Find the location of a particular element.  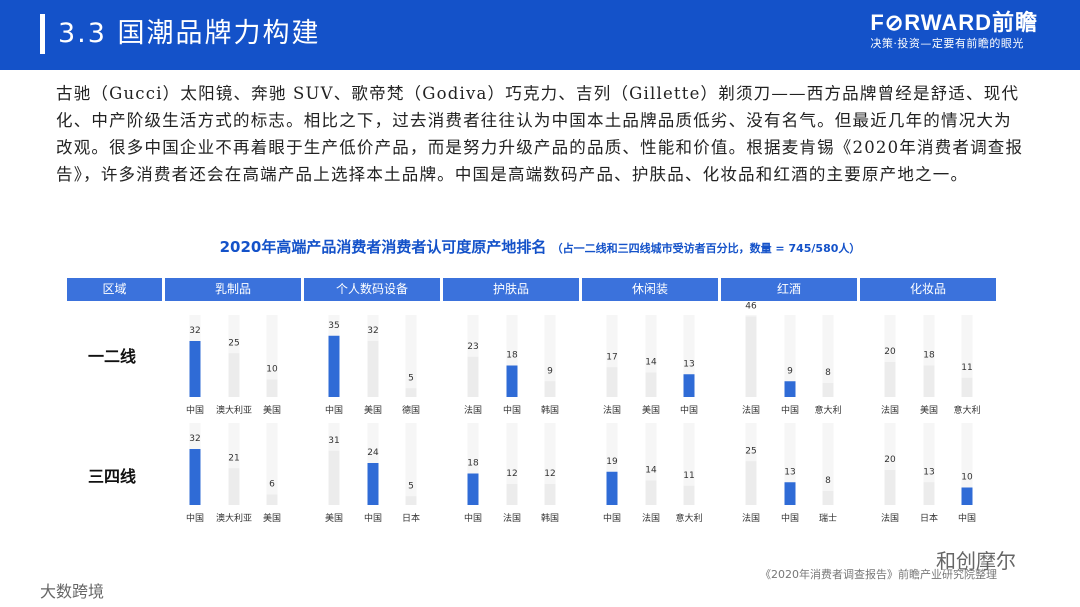

bar-value-label: 8 is located at coordinates (828, 373).